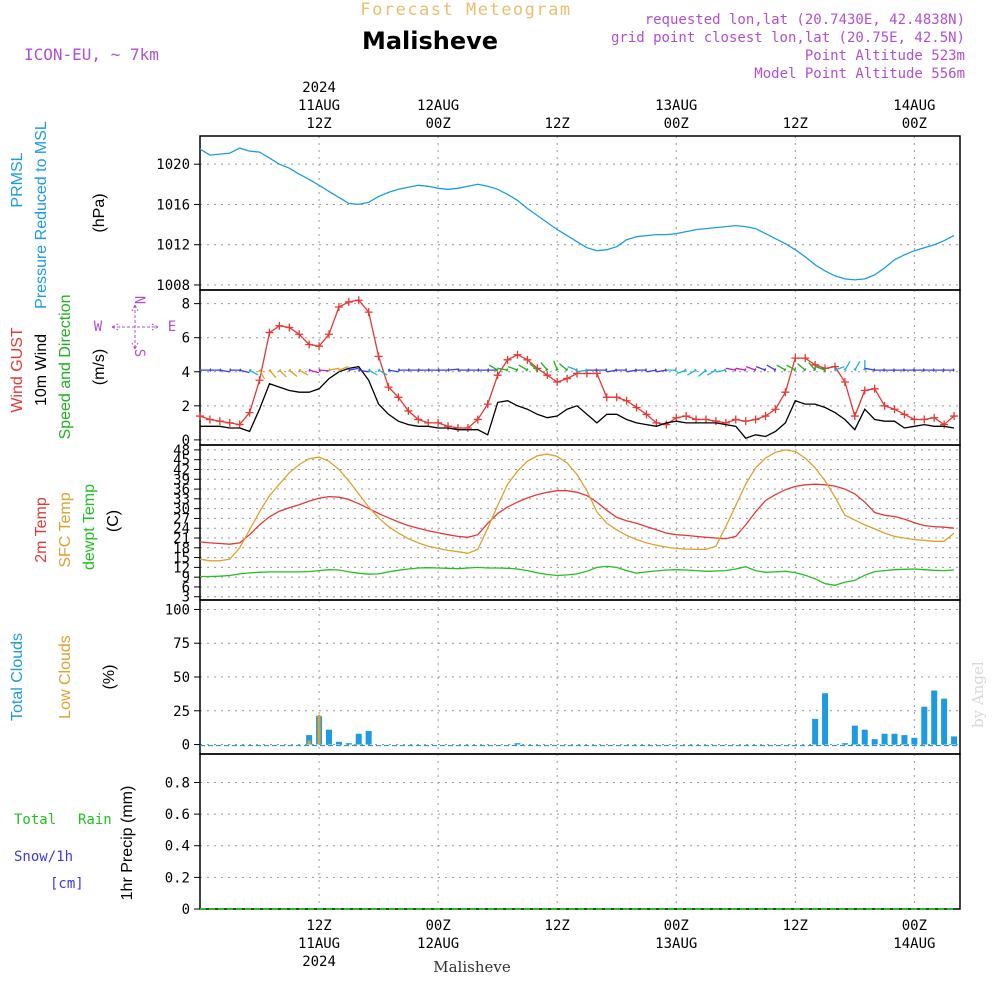  What do you see at coordinates (41, 530) in the screenshot?
I see `temp2m-label: 2m Temp` at bounding box center [41, 530].